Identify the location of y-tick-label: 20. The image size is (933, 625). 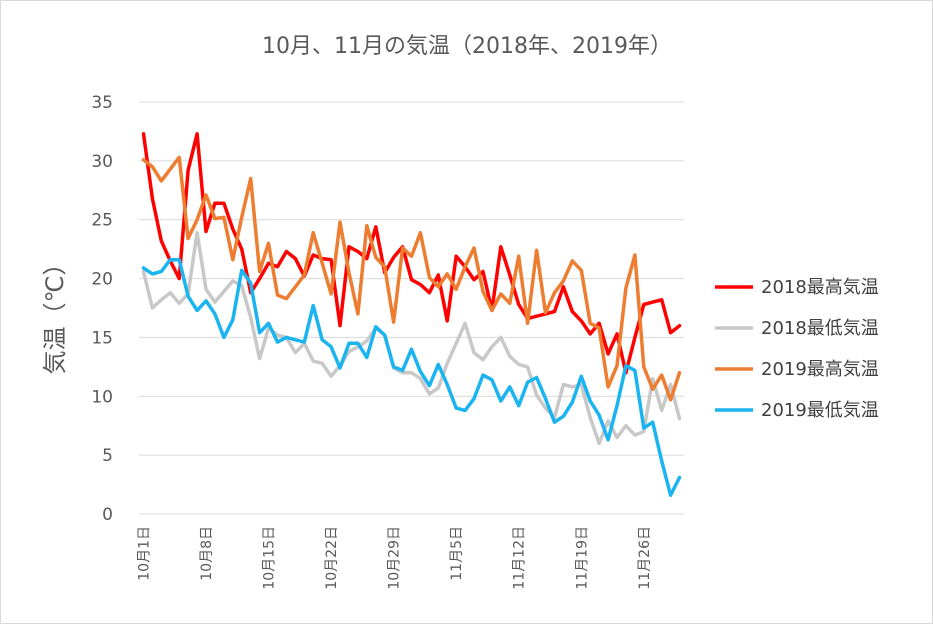
(102, 280).